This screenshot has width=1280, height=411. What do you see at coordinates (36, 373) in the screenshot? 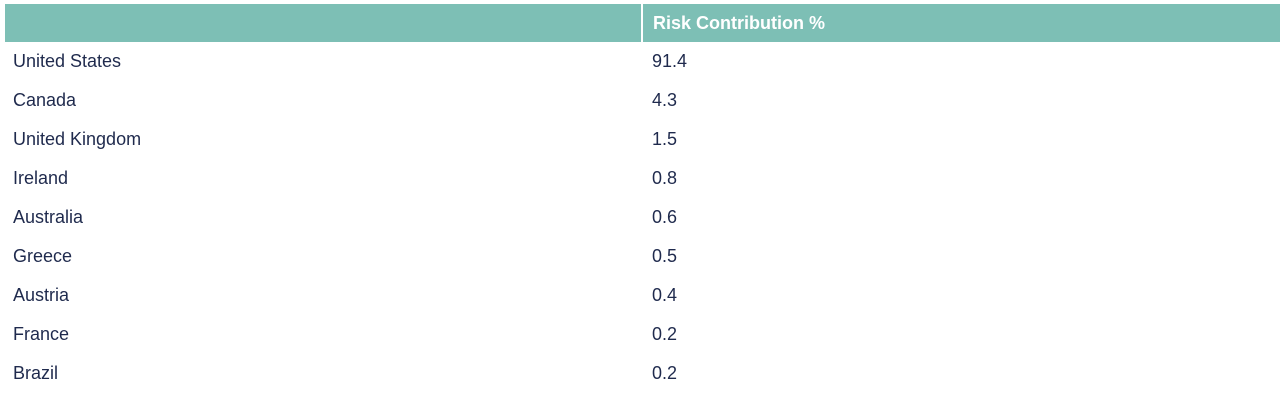
I see `country-cell: Brazil` at bounding box center [36, 373].